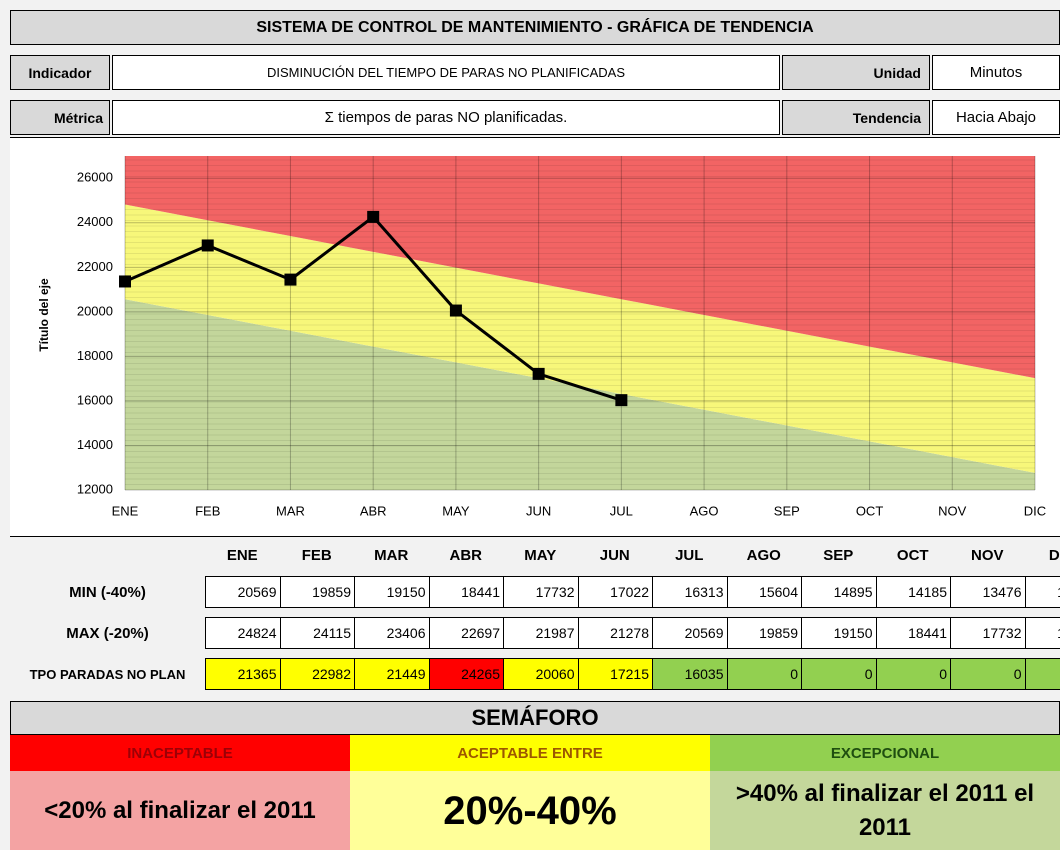 The image size is (1060, 850). What do you see at coordinates (107, 633) in the screenshot?
I see `row-label: MAX (-20%)` at bounding box center [107, 633].